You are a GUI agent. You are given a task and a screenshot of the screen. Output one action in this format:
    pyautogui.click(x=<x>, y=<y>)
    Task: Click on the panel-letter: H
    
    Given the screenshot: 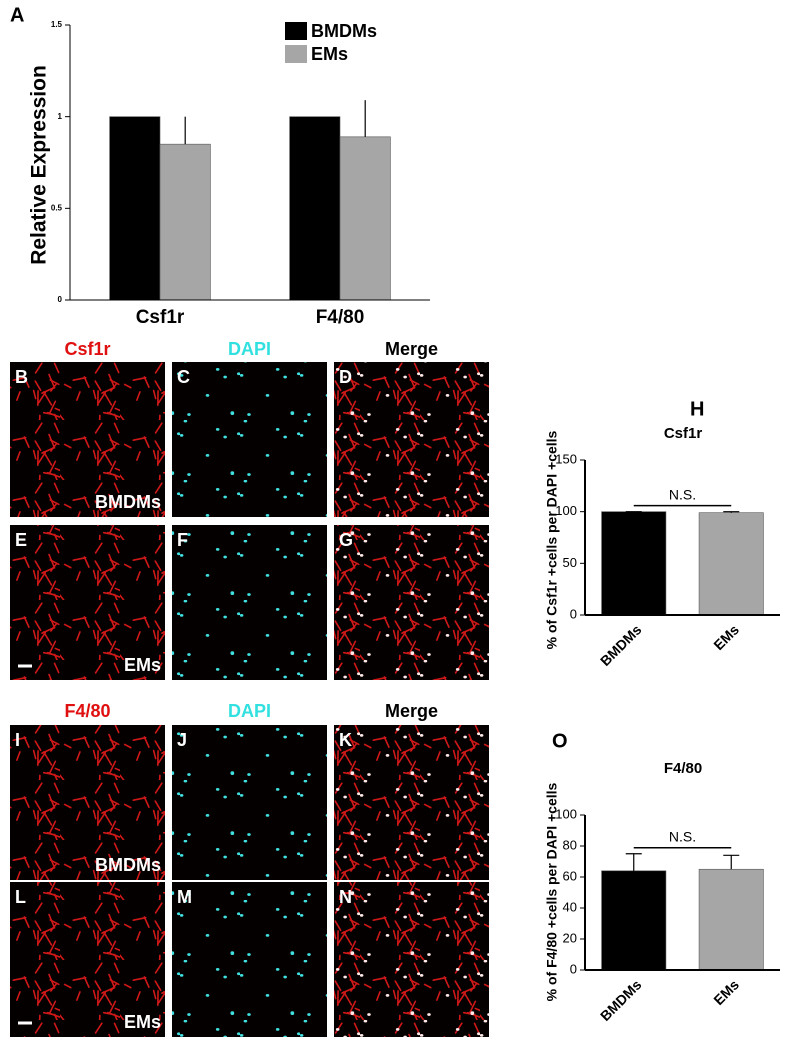 What is the action you would take?
    pyautogui.click(x=697, y=409)
    